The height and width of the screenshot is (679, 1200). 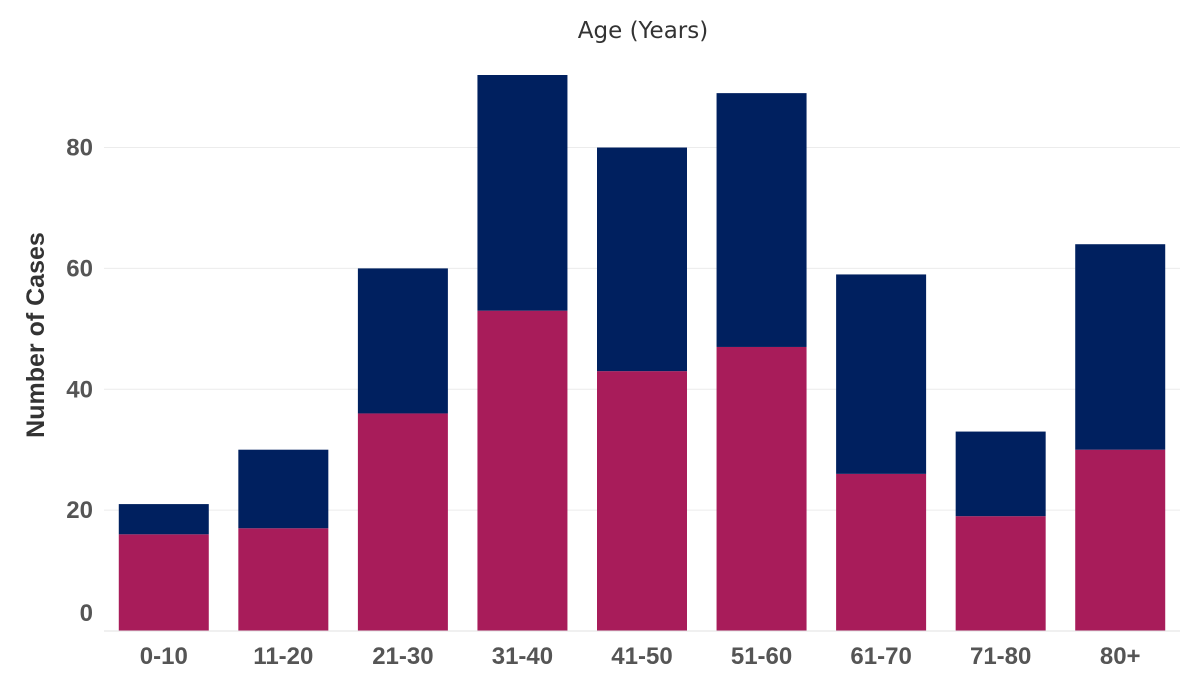 What do you see at coordinates (79, 510) in the screenshot?
I see `y-tick-label: 20` at bounding box center [79, 510].